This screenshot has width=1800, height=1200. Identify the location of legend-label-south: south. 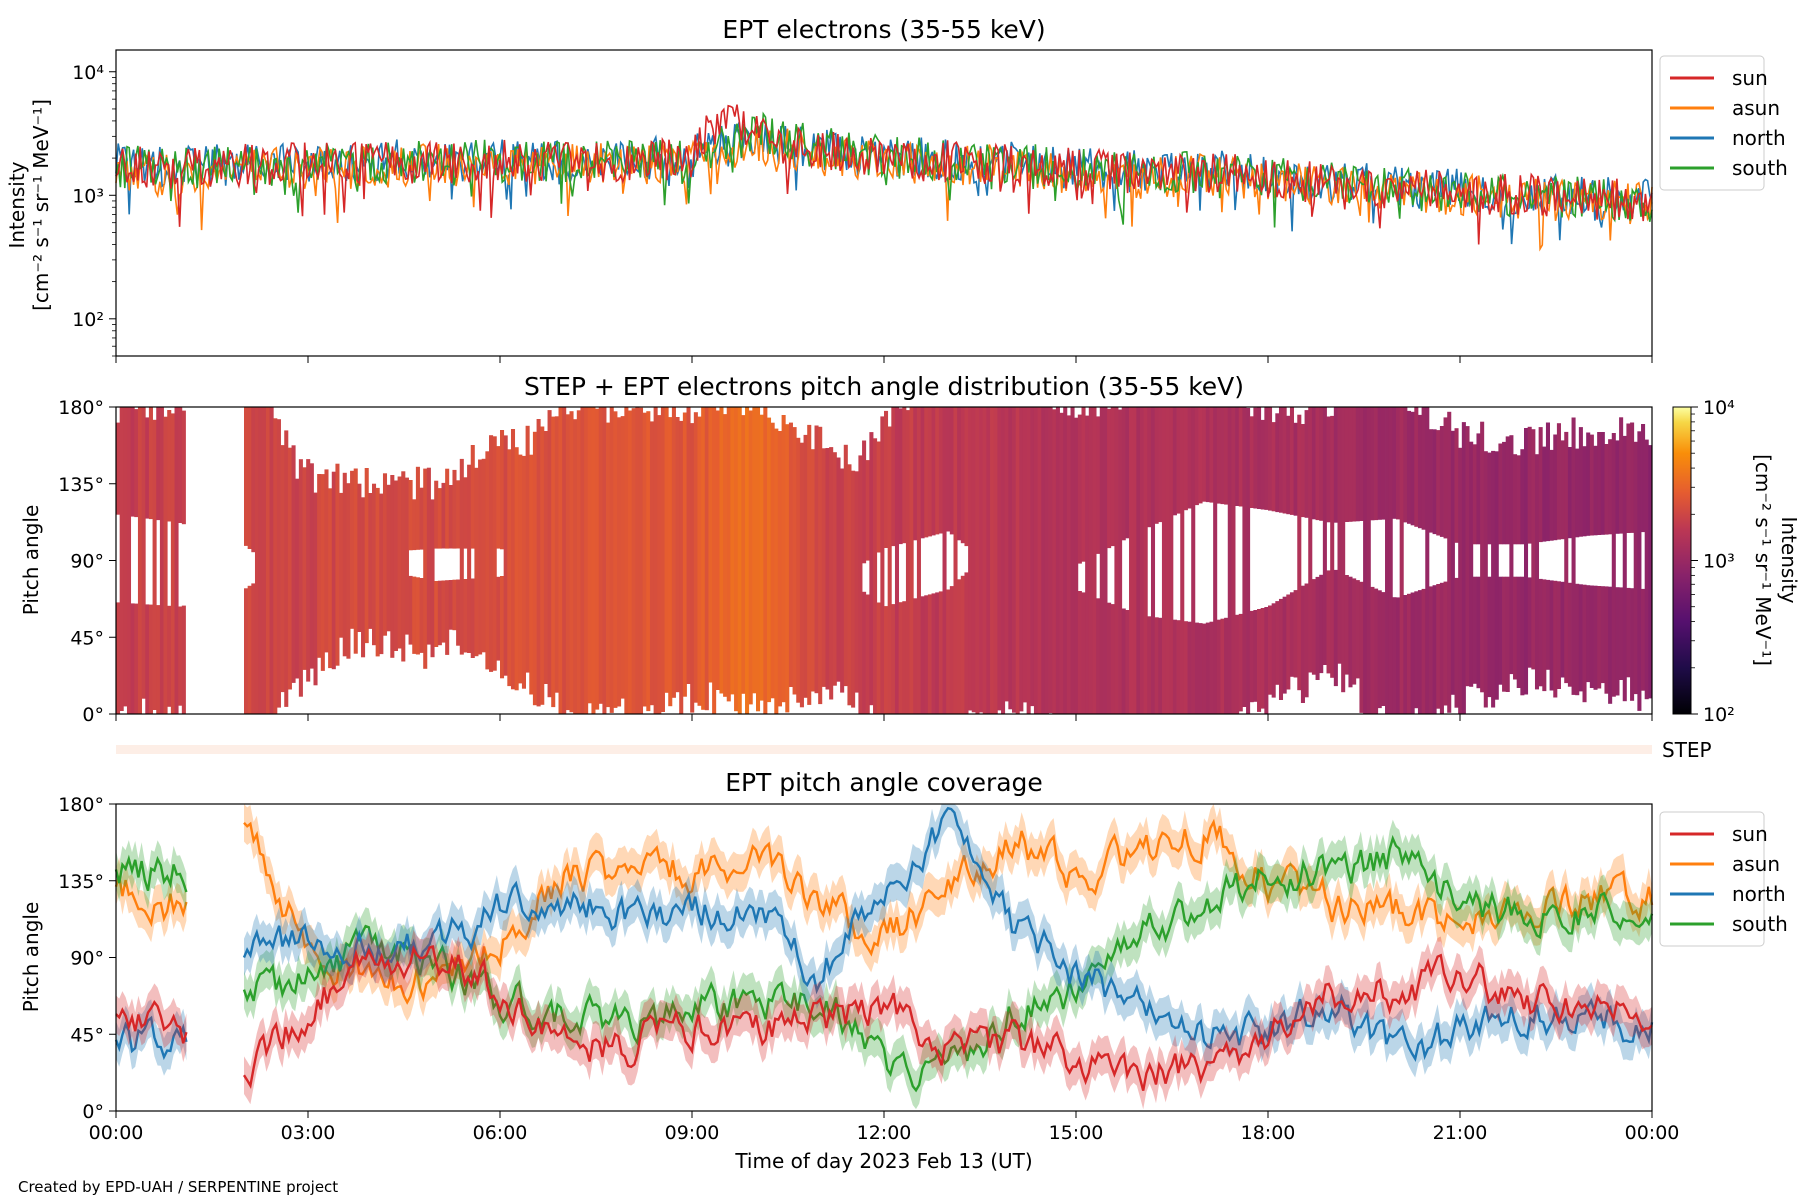
(1760, 924).